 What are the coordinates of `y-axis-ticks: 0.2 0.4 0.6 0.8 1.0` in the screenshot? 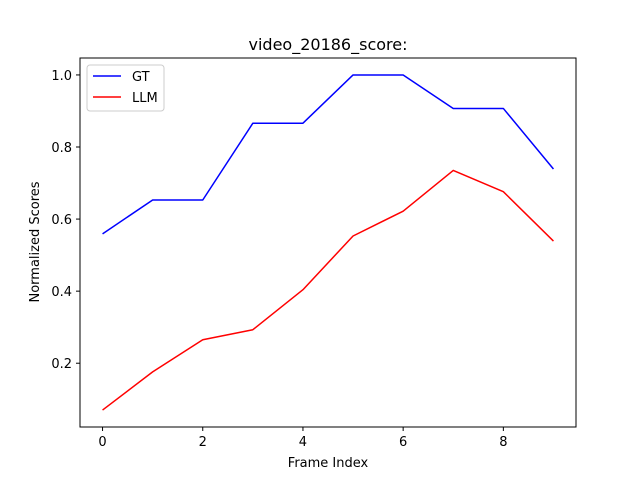 It's located at (65, 220).